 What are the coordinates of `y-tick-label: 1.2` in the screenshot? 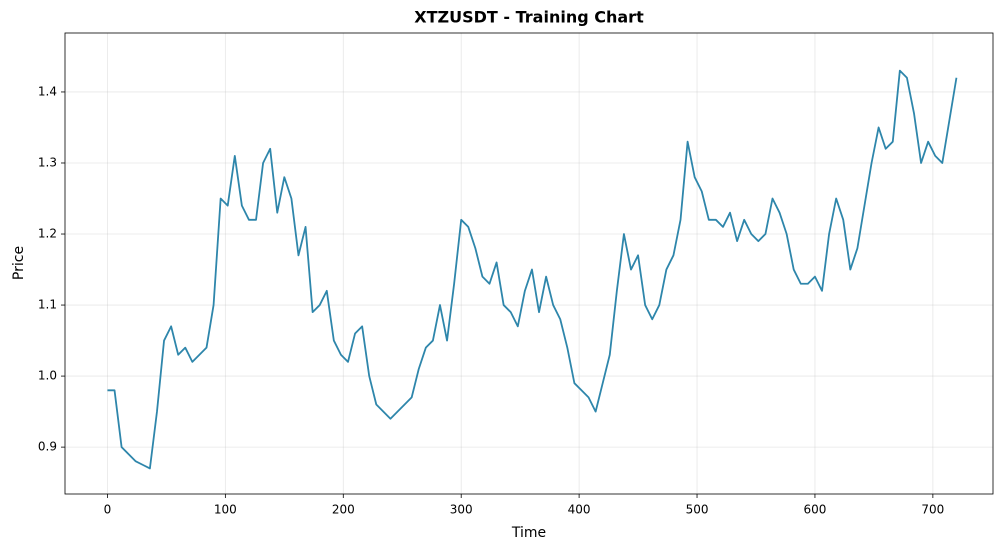 It's located at (47, 234).